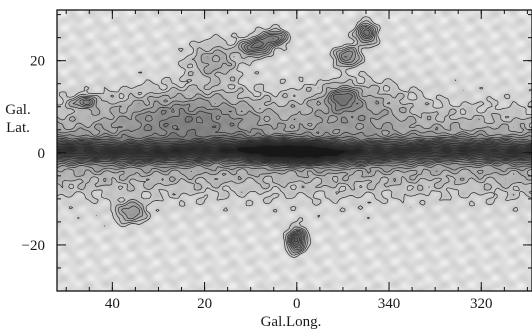 The height and width of the screenshot is (336, 532). I want to click on x-tick-label: 340, so click(389, 304).